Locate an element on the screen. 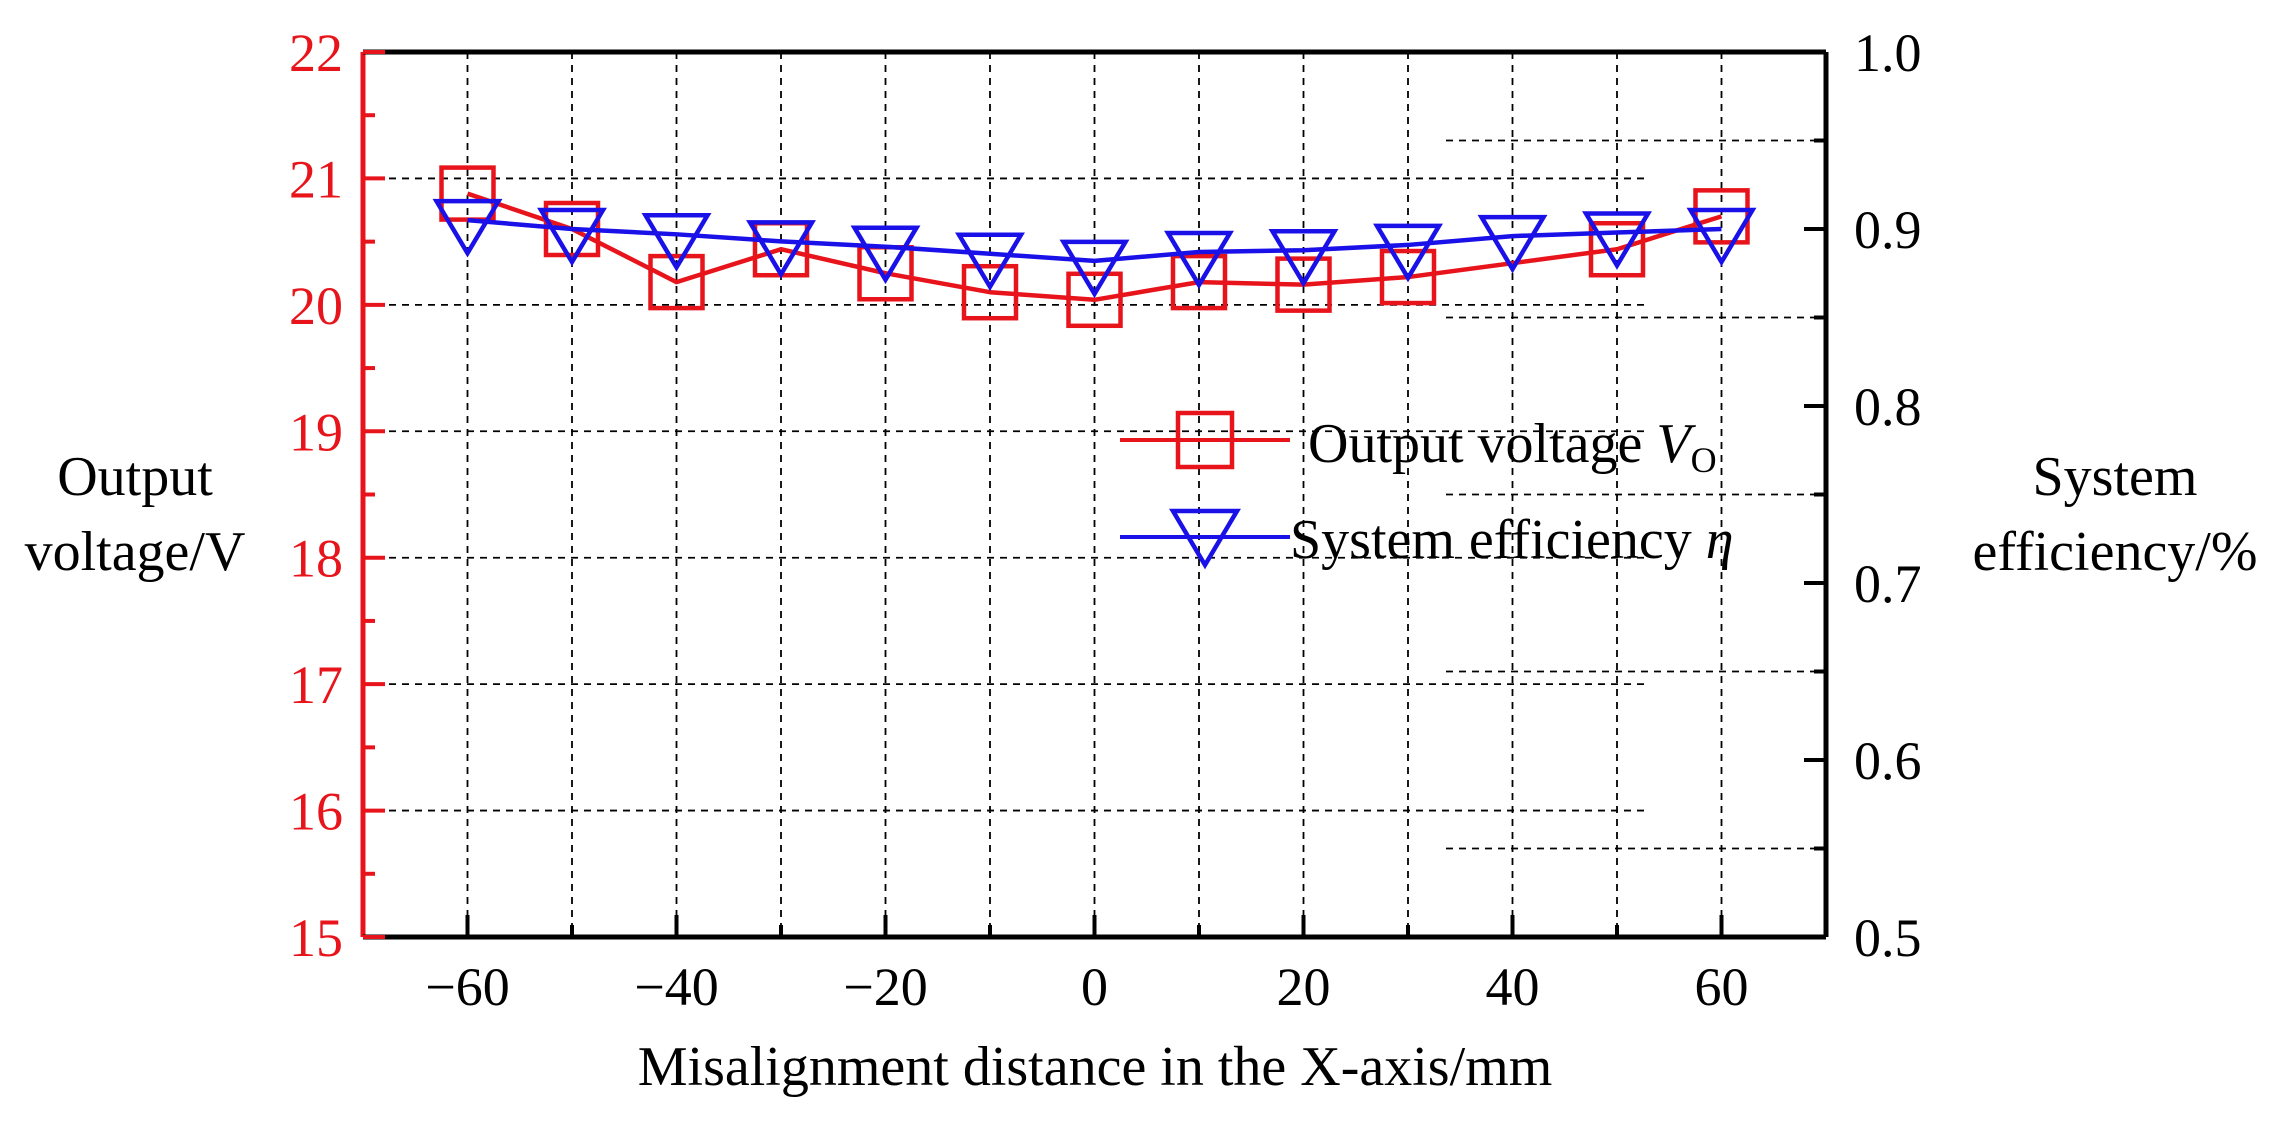  x-axis-title: Misalignment distance in the X-axis/mm is located at coordinates (1095, 1067).